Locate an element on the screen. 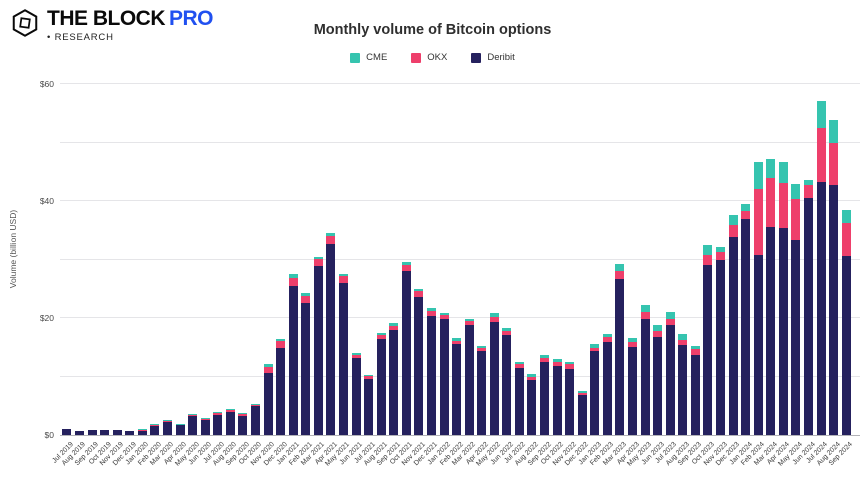 The height and width of the screenshot is (493, 865). bar-aug-2020 is located at coordinates (230, 422).